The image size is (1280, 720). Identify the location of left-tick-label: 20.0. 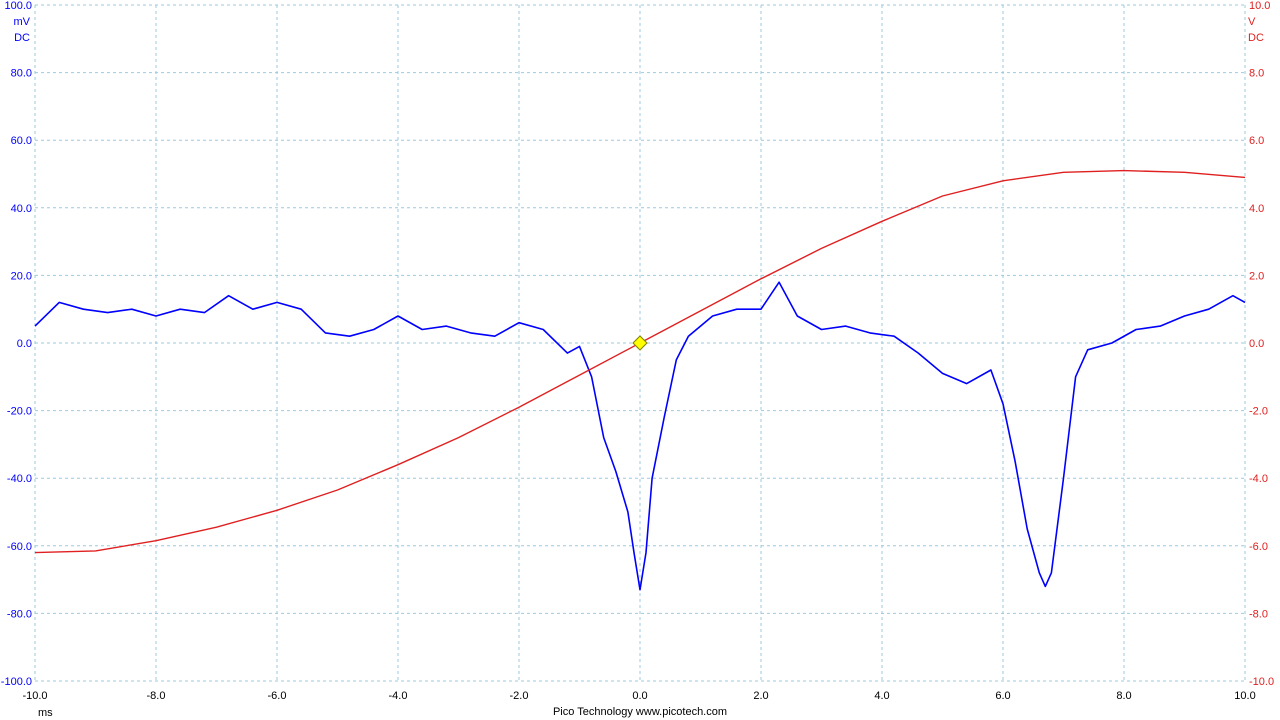
(21, 276).